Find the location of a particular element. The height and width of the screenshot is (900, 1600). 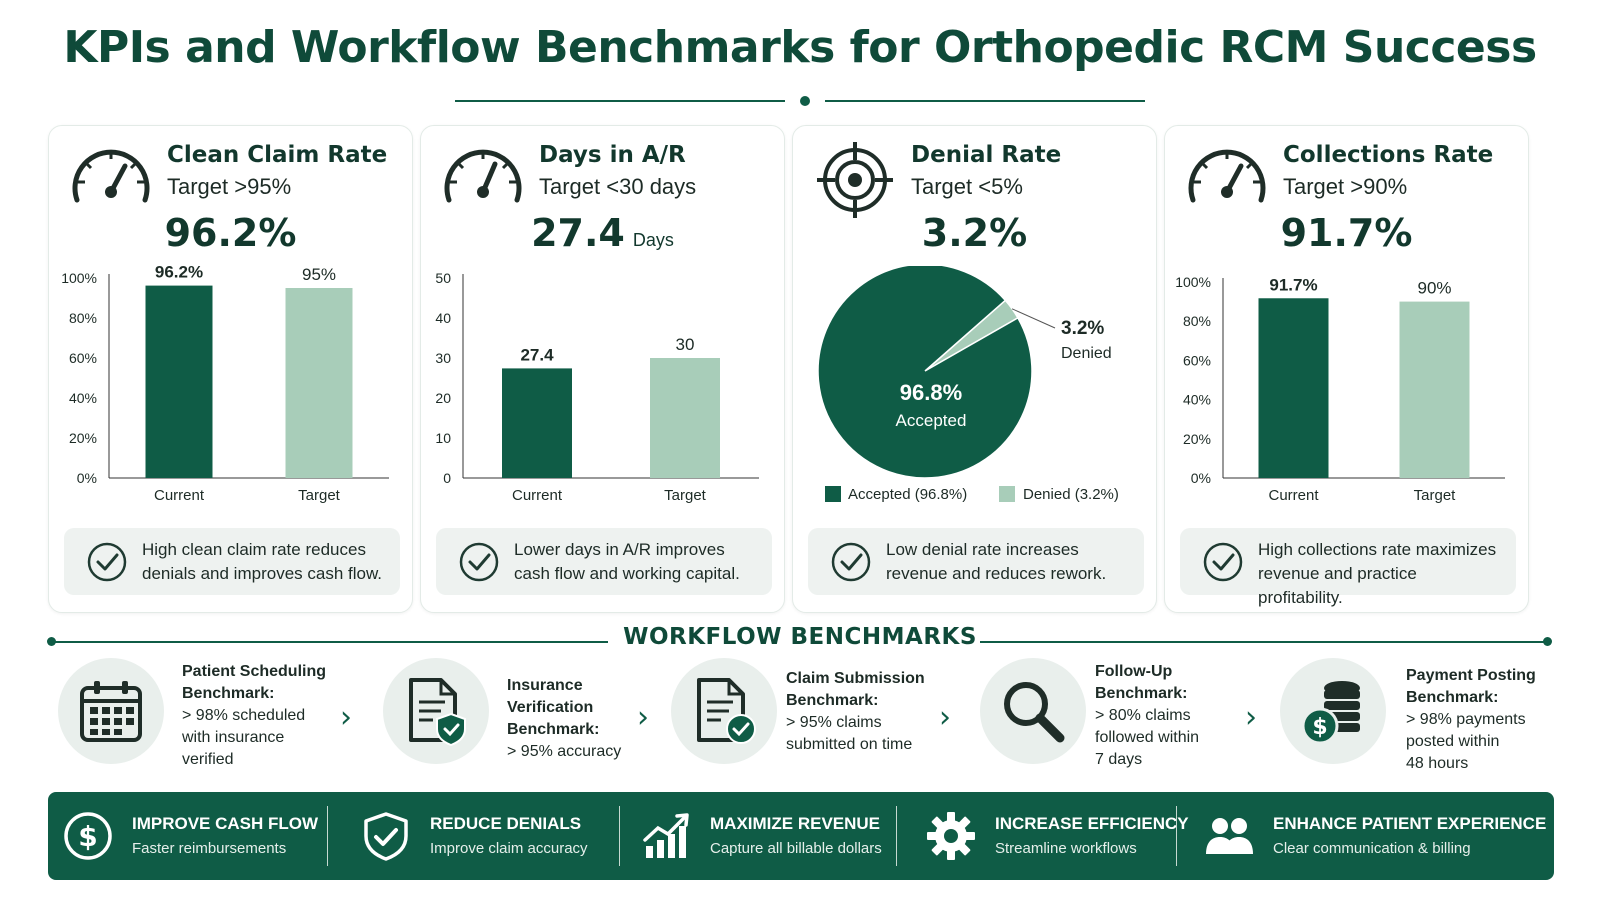

workflow-step-icon-circle: $ is located at coordinates (1333, 711).